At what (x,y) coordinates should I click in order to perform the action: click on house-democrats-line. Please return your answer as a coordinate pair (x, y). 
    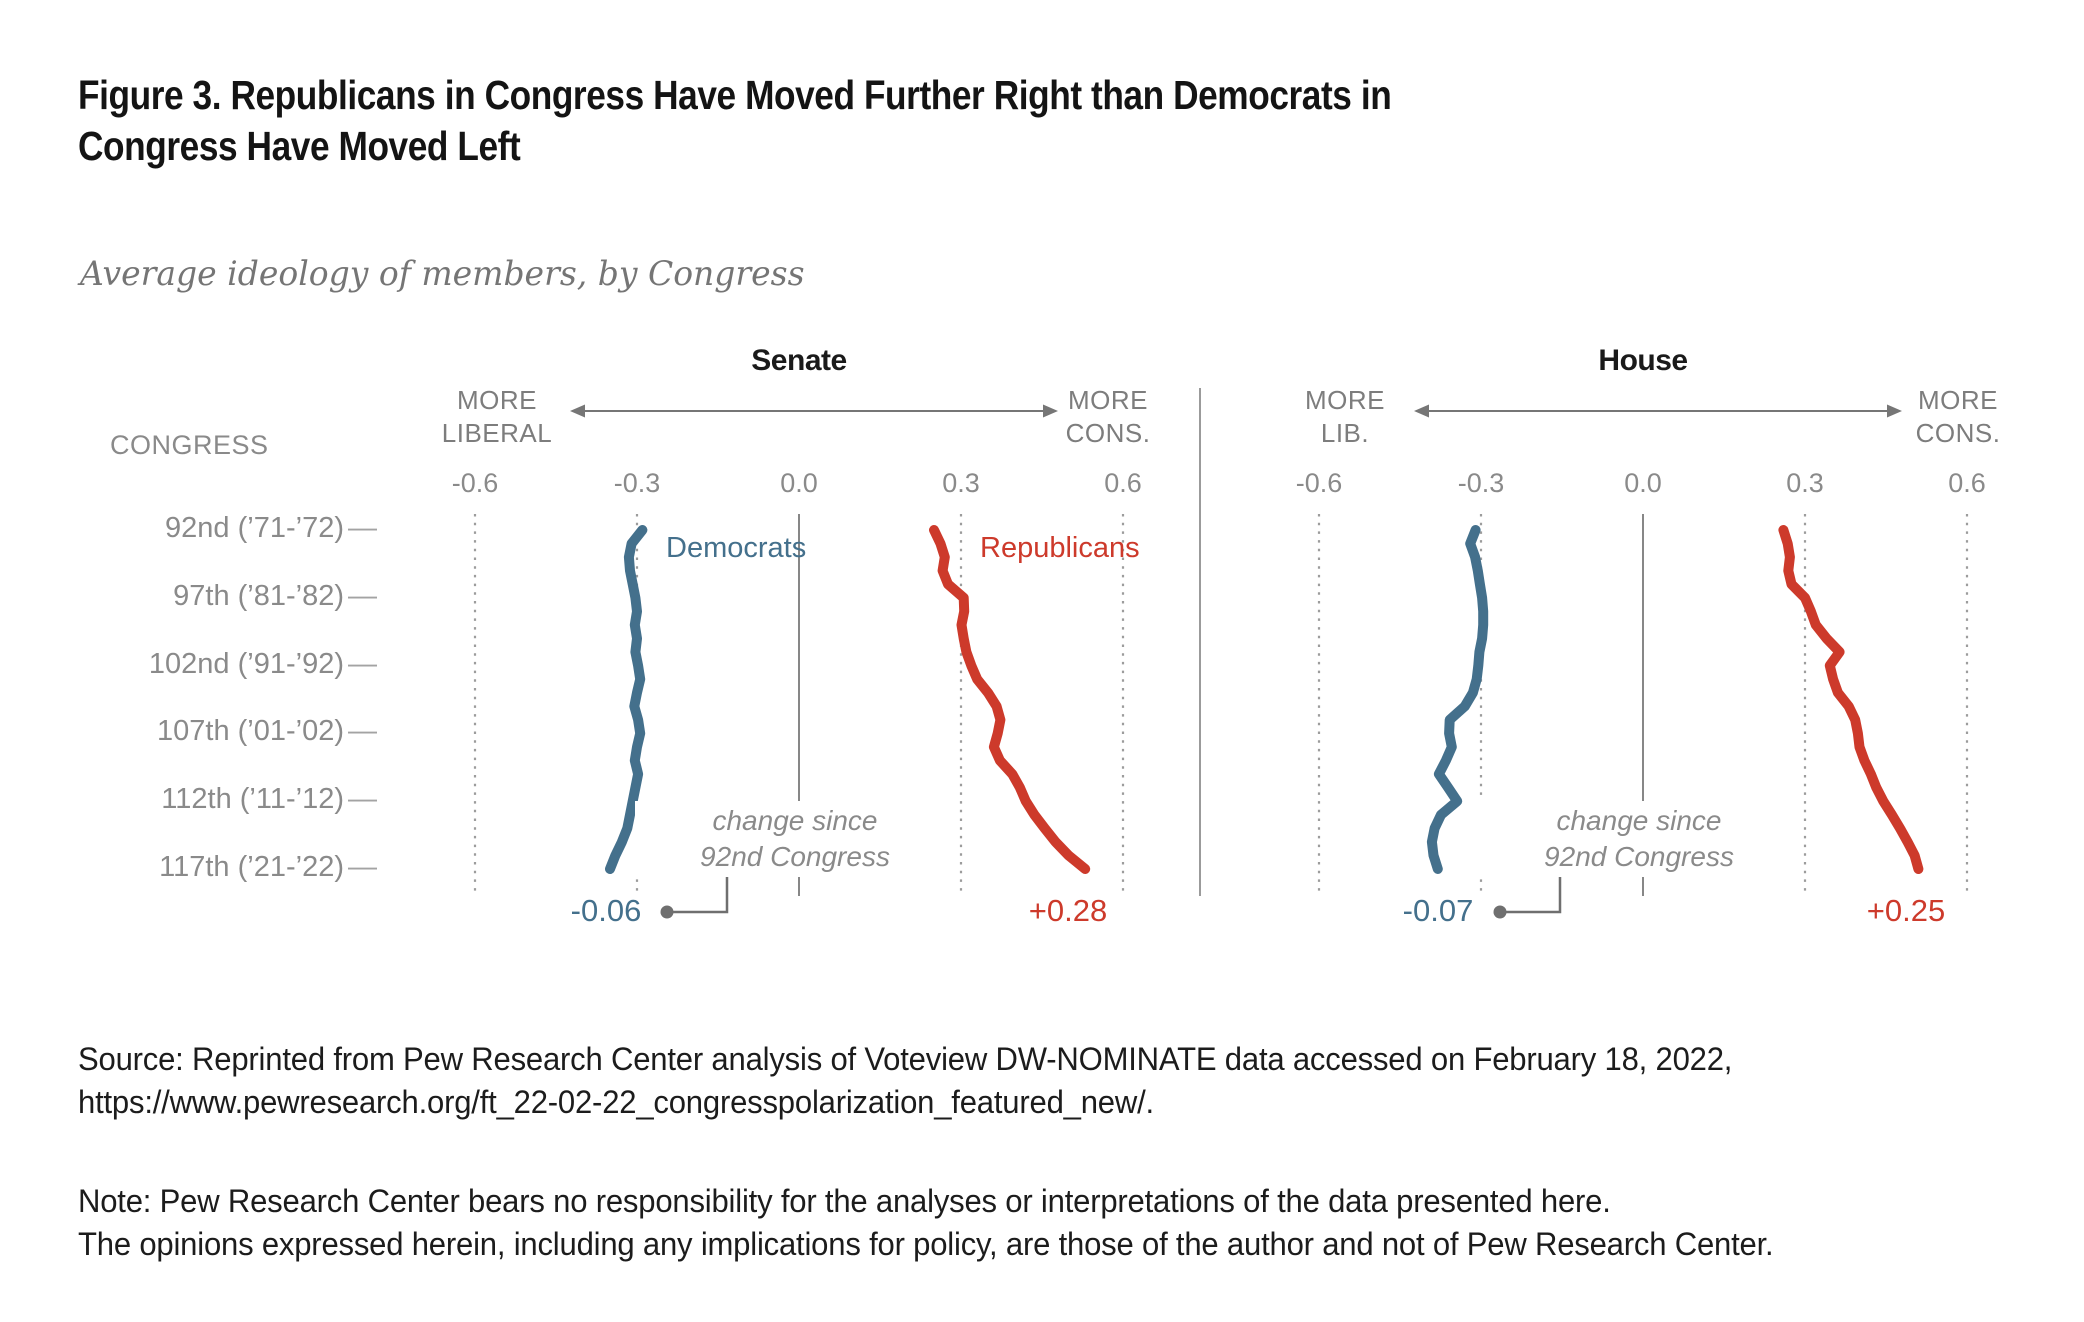
    Looking at the image, I should click on (1457, 699).